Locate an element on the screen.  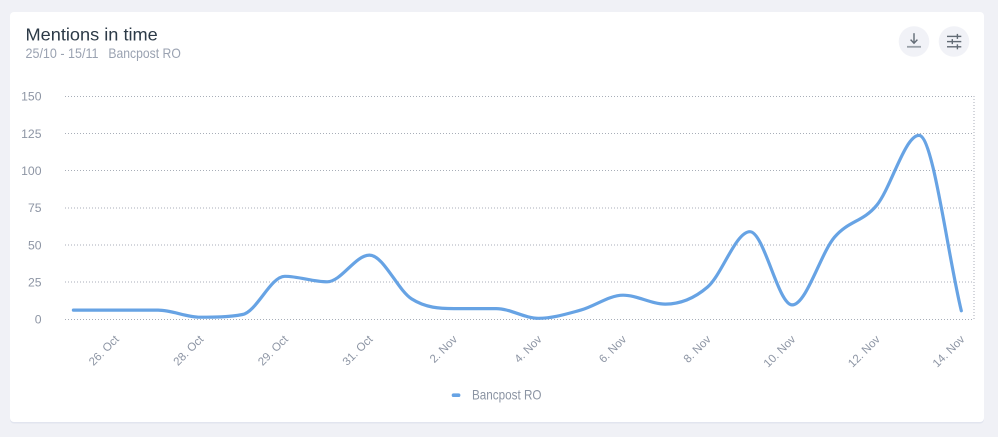
svg-text: 75 is located at coordinates (35, 208).